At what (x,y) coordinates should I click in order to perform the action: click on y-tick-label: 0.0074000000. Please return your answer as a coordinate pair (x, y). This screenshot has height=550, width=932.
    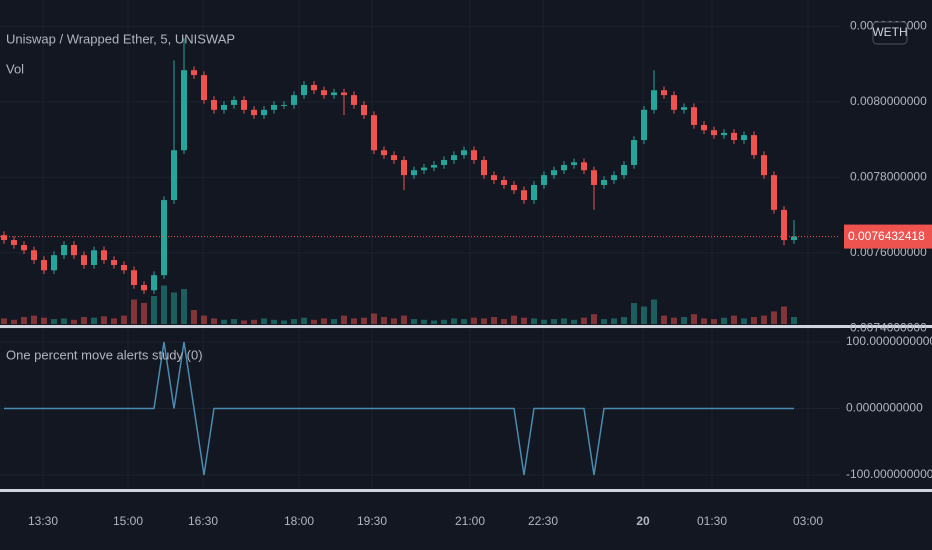
    Looking at the image, I should click on (888, 328).